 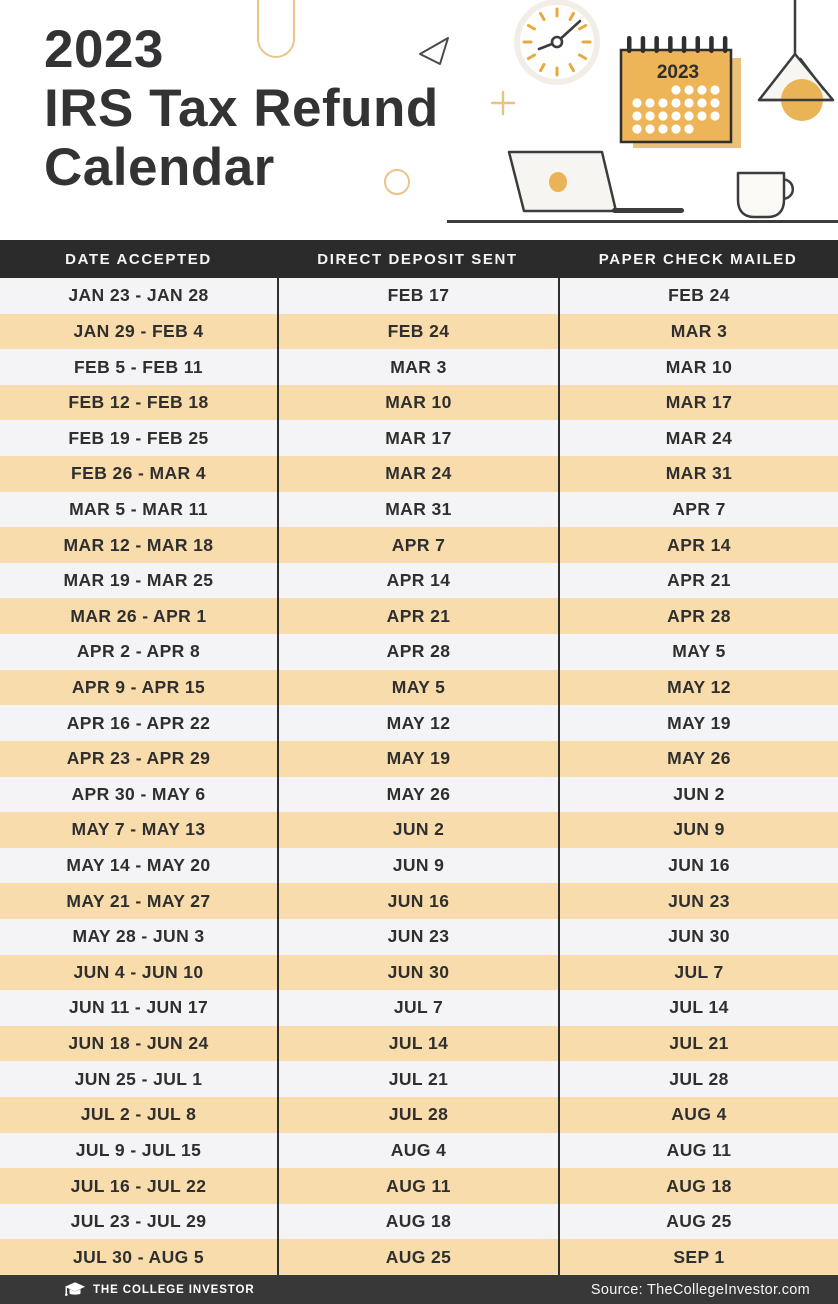 I want to click on table-row: JUL 16 - JUL 22 AUG 11 AUG 18, so click(x=419, y=1186).